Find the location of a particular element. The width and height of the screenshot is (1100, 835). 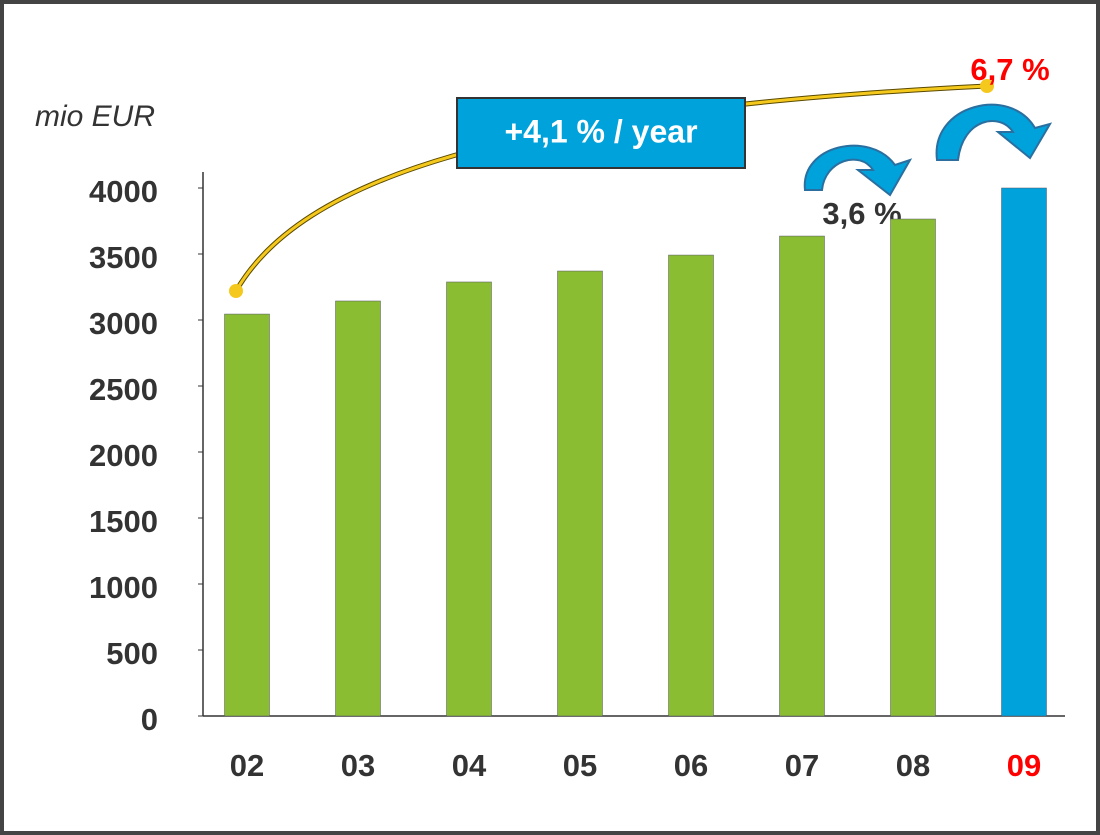

y-tick-label: 2500 is located at coordinates (123, 389).